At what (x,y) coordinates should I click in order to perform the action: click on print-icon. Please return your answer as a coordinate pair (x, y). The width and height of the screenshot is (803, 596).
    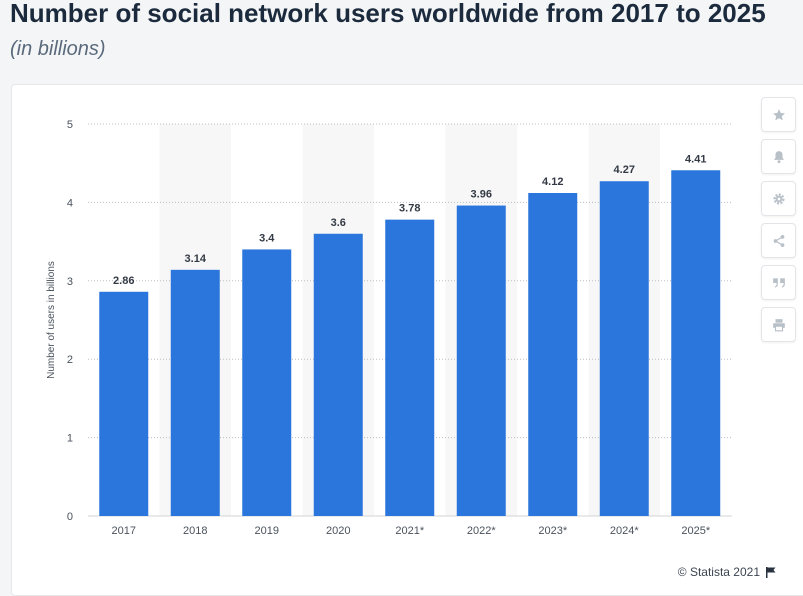
    Looking at the image, I should click on (778, 324).